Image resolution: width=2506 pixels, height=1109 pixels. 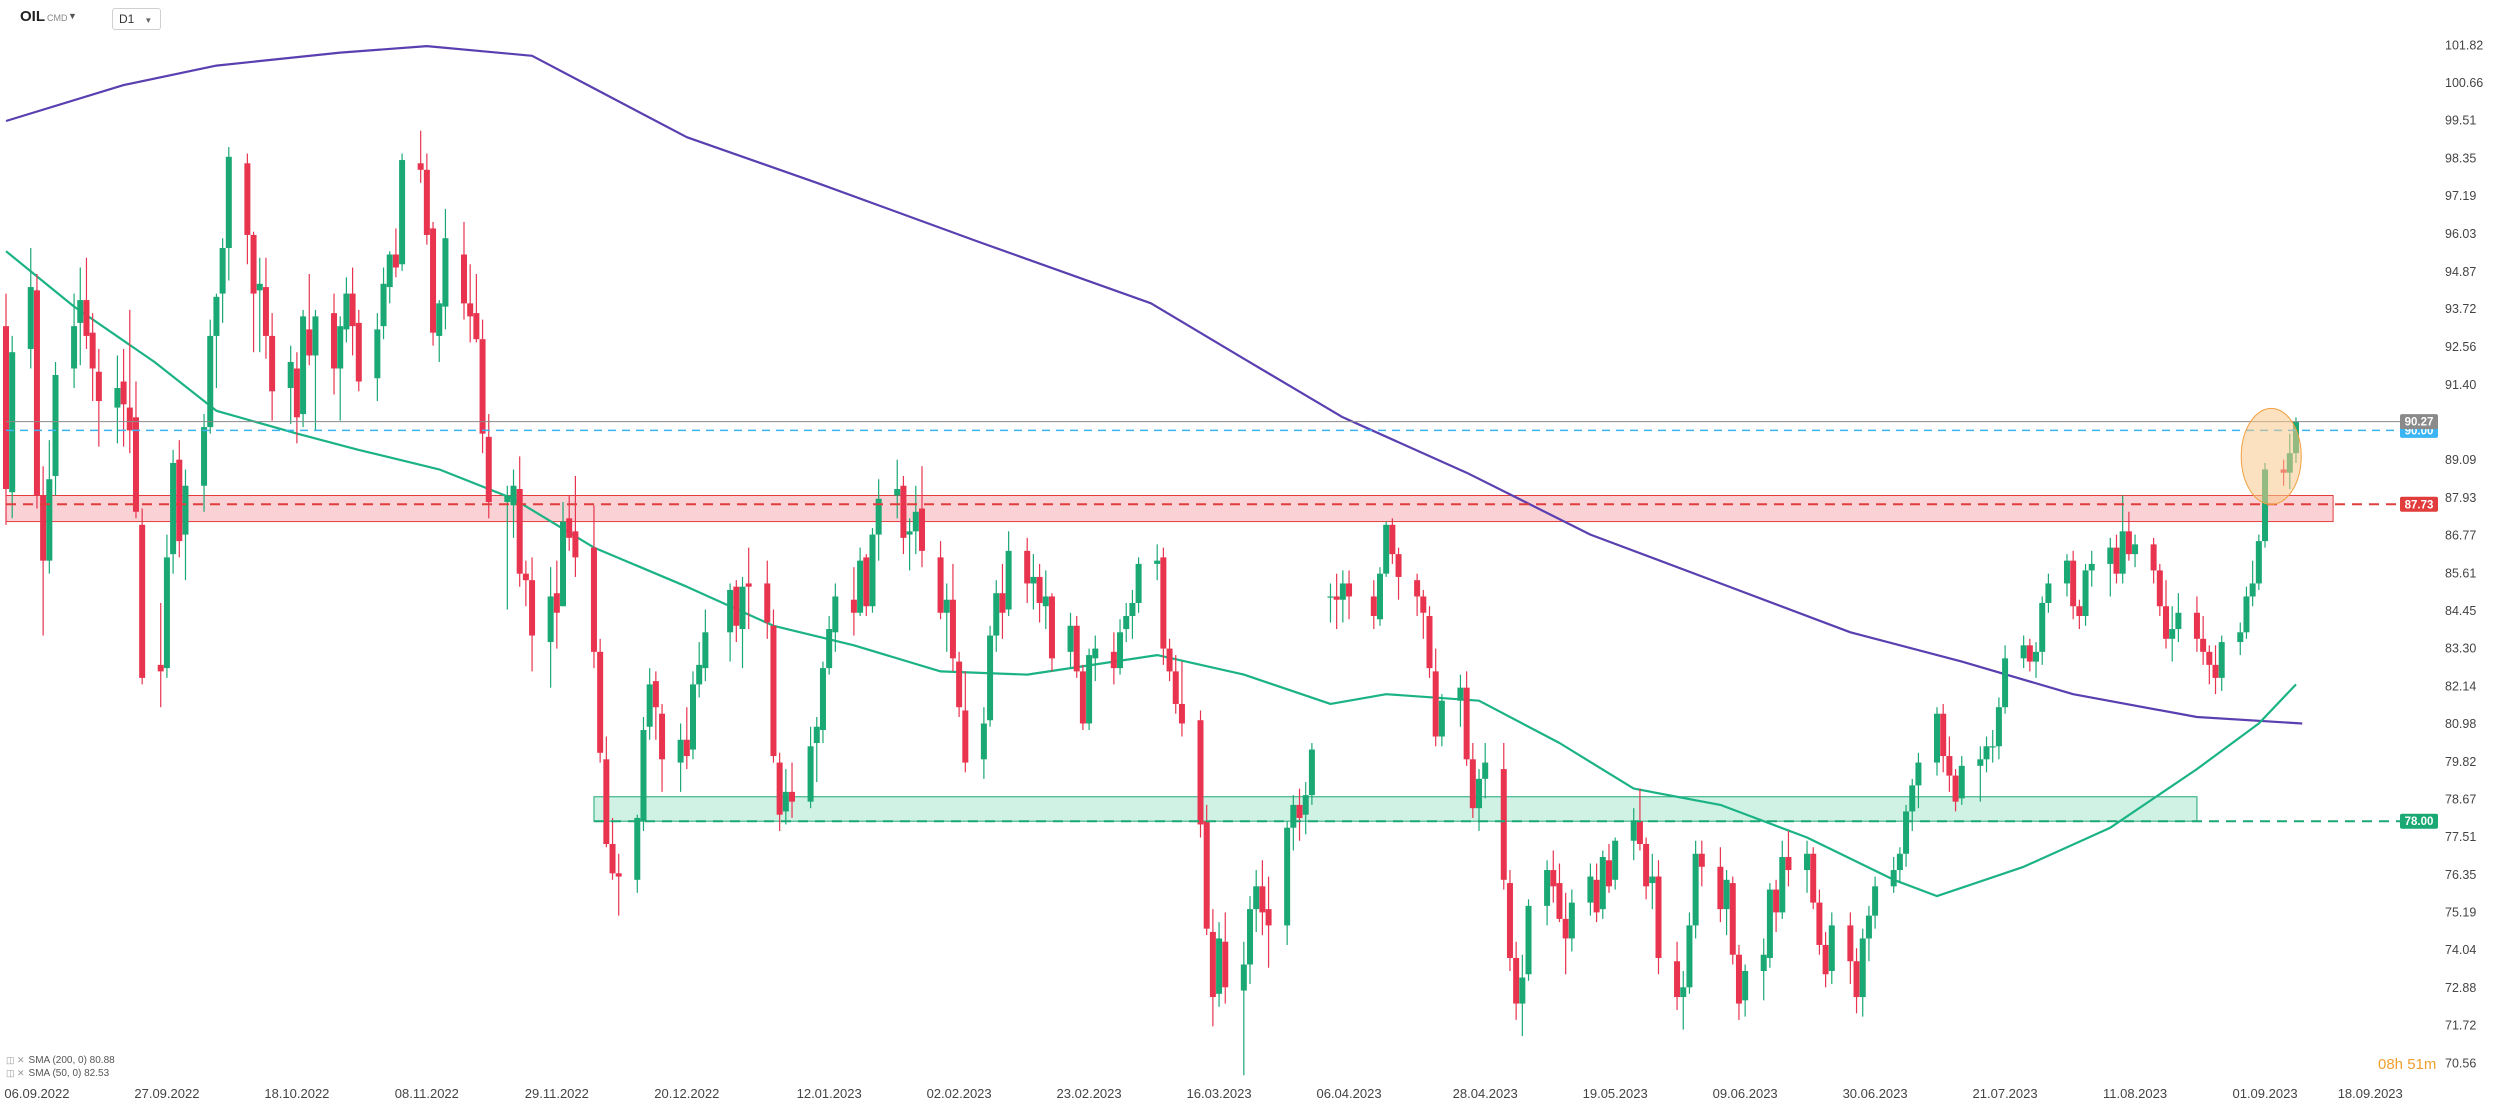 I want to click on timeframe-label: D1, so click(x=127, y=19).